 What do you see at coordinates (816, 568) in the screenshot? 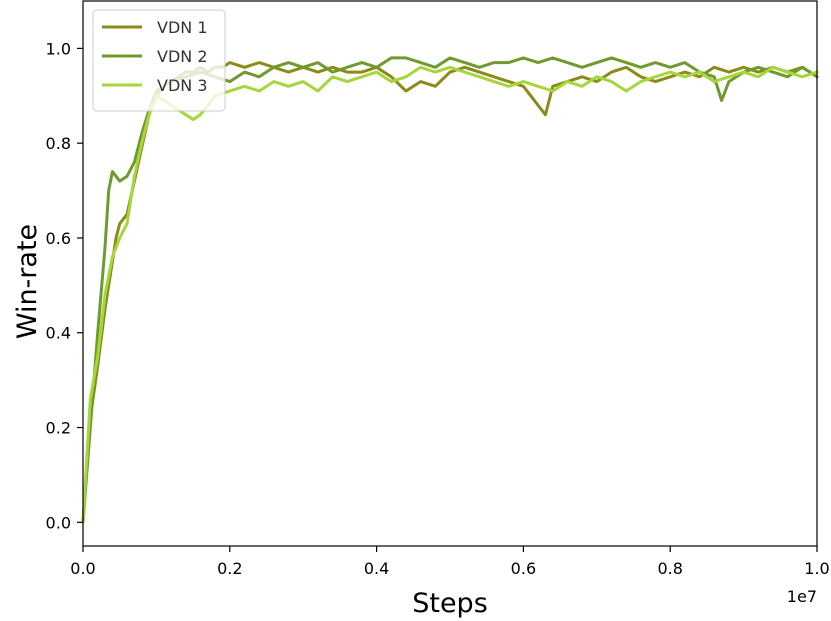
I see `x-tick-label: 1.0` at bounding box center [816, 568].